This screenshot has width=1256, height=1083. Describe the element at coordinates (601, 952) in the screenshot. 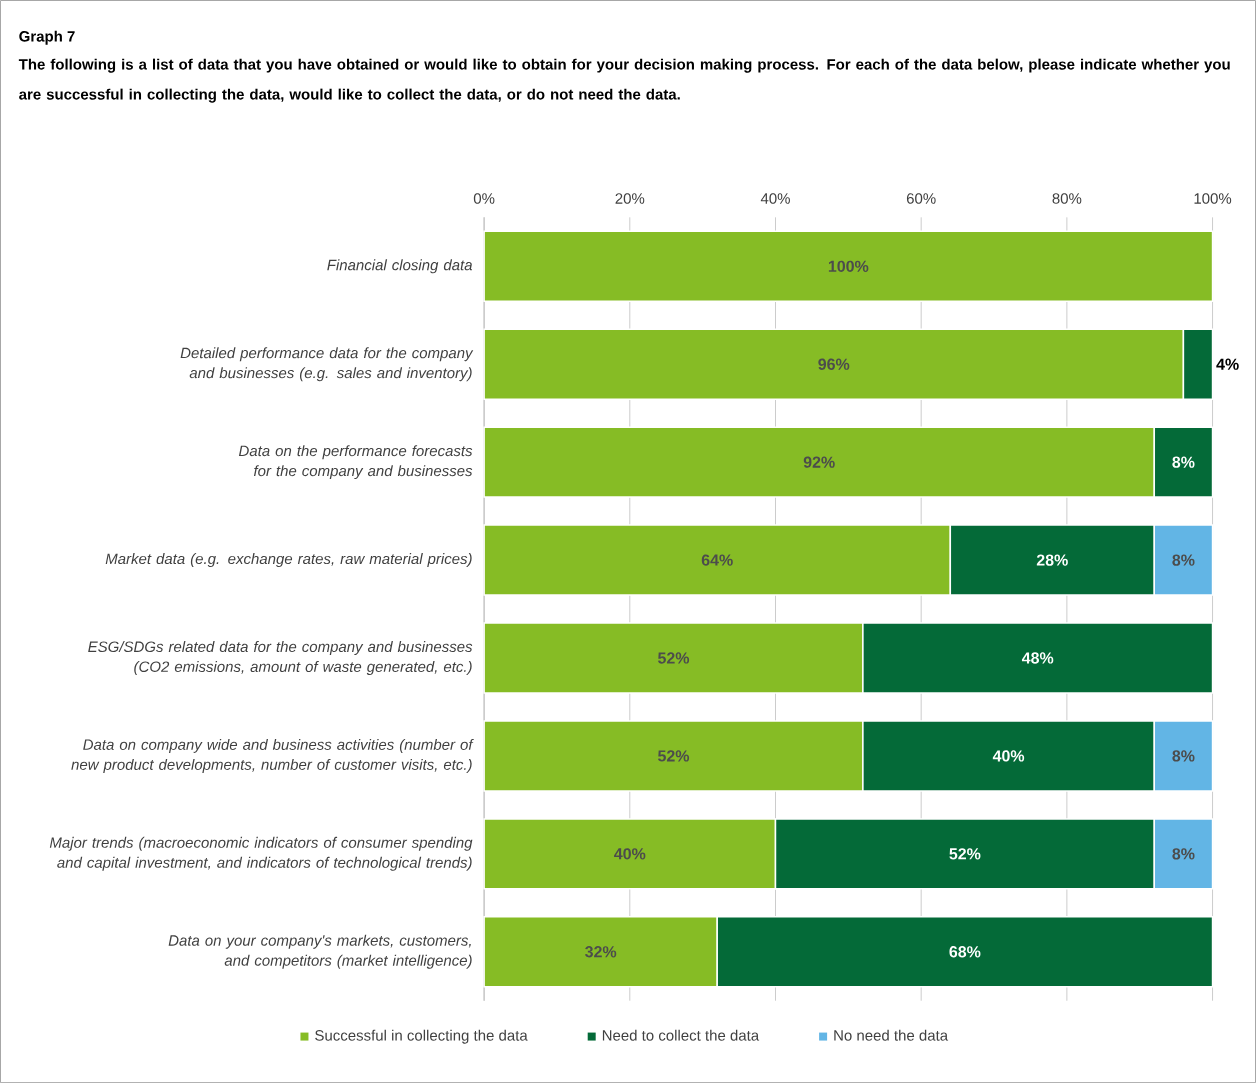

I see `data-label: 32%` at that location.